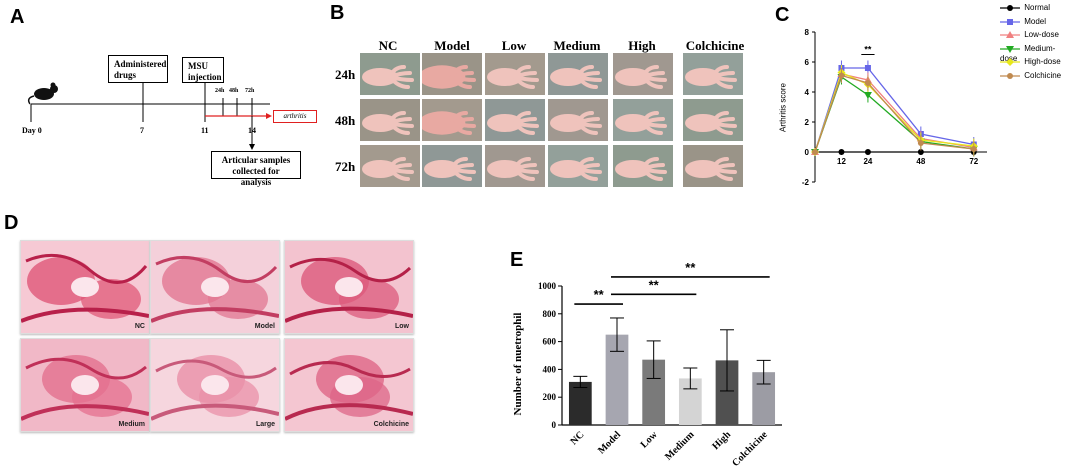 This screenshot has width=1065, height=476. I want to click on chart-c-series-high-dose, so click(894, 110).